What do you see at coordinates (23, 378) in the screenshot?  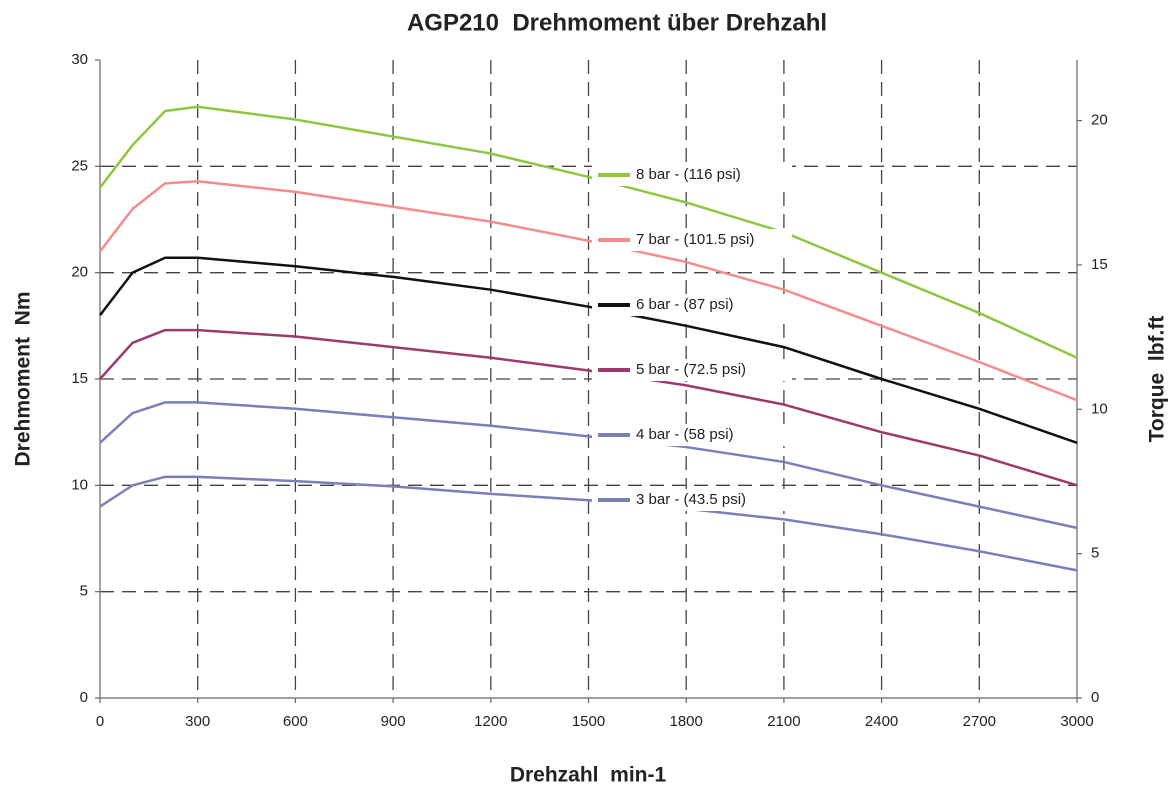 I see `y-axis-title: Drehmoment Nm` at bounding box center [23, 378].